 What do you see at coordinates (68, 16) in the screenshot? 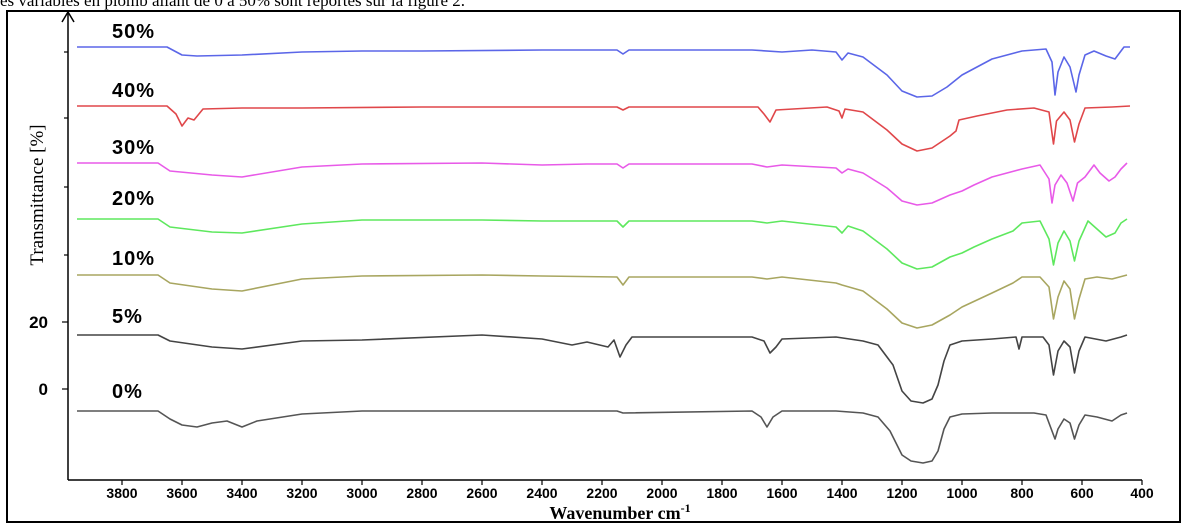
I see `y-axis-arrow` at bounding box center [68, 16].